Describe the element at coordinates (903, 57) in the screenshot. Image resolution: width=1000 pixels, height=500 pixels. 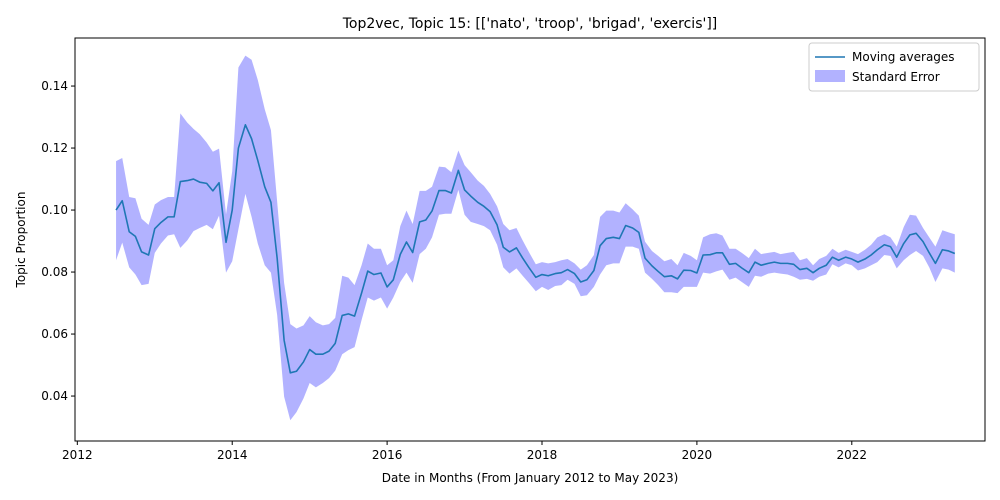
I see `legend-label-moving-averages: Moving averages` at that location.